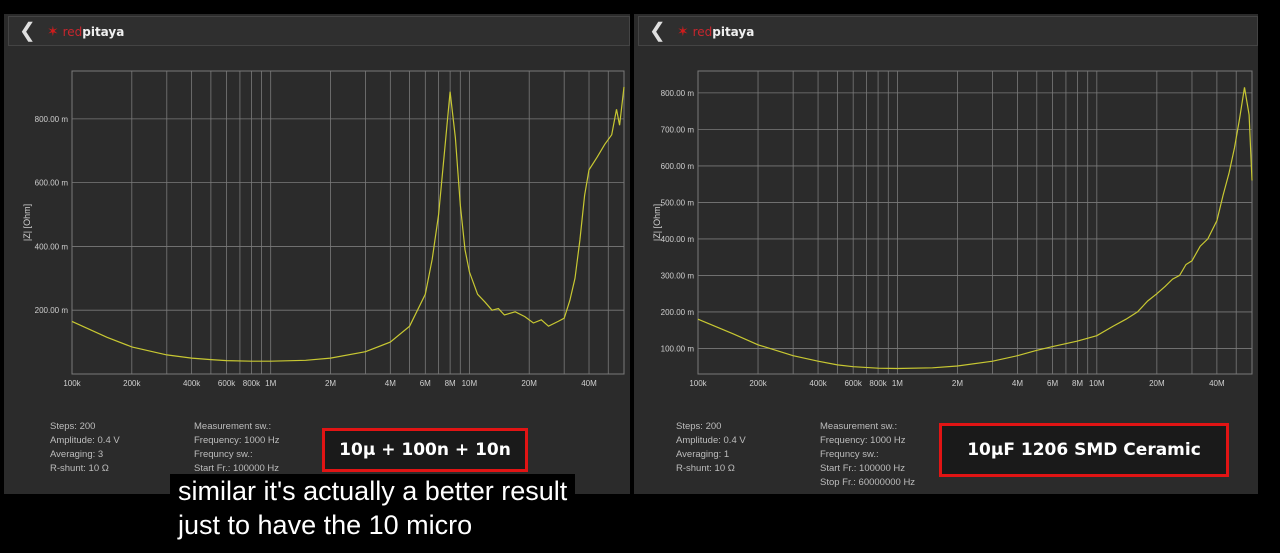 The height and width of the screenshot is (553, 1280). What do you see at coordinates (678, 275) in the screenshot?
I see `y-tick-label: 300.00 m` at bounding box center [678, 275].